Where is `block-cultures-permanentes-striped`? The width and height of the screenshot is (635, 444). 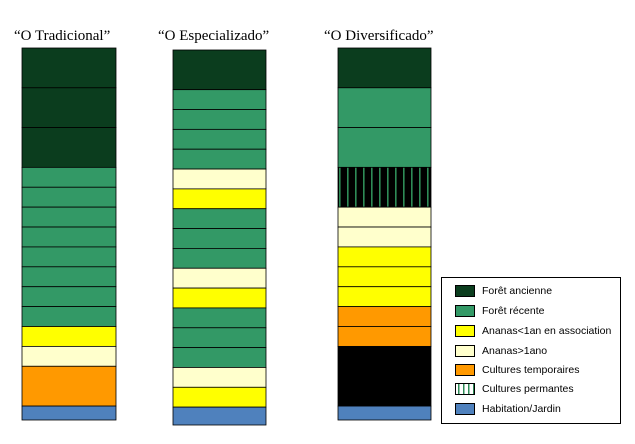 block-cultures-permanentes-striped is located at coordinates (384, 187).